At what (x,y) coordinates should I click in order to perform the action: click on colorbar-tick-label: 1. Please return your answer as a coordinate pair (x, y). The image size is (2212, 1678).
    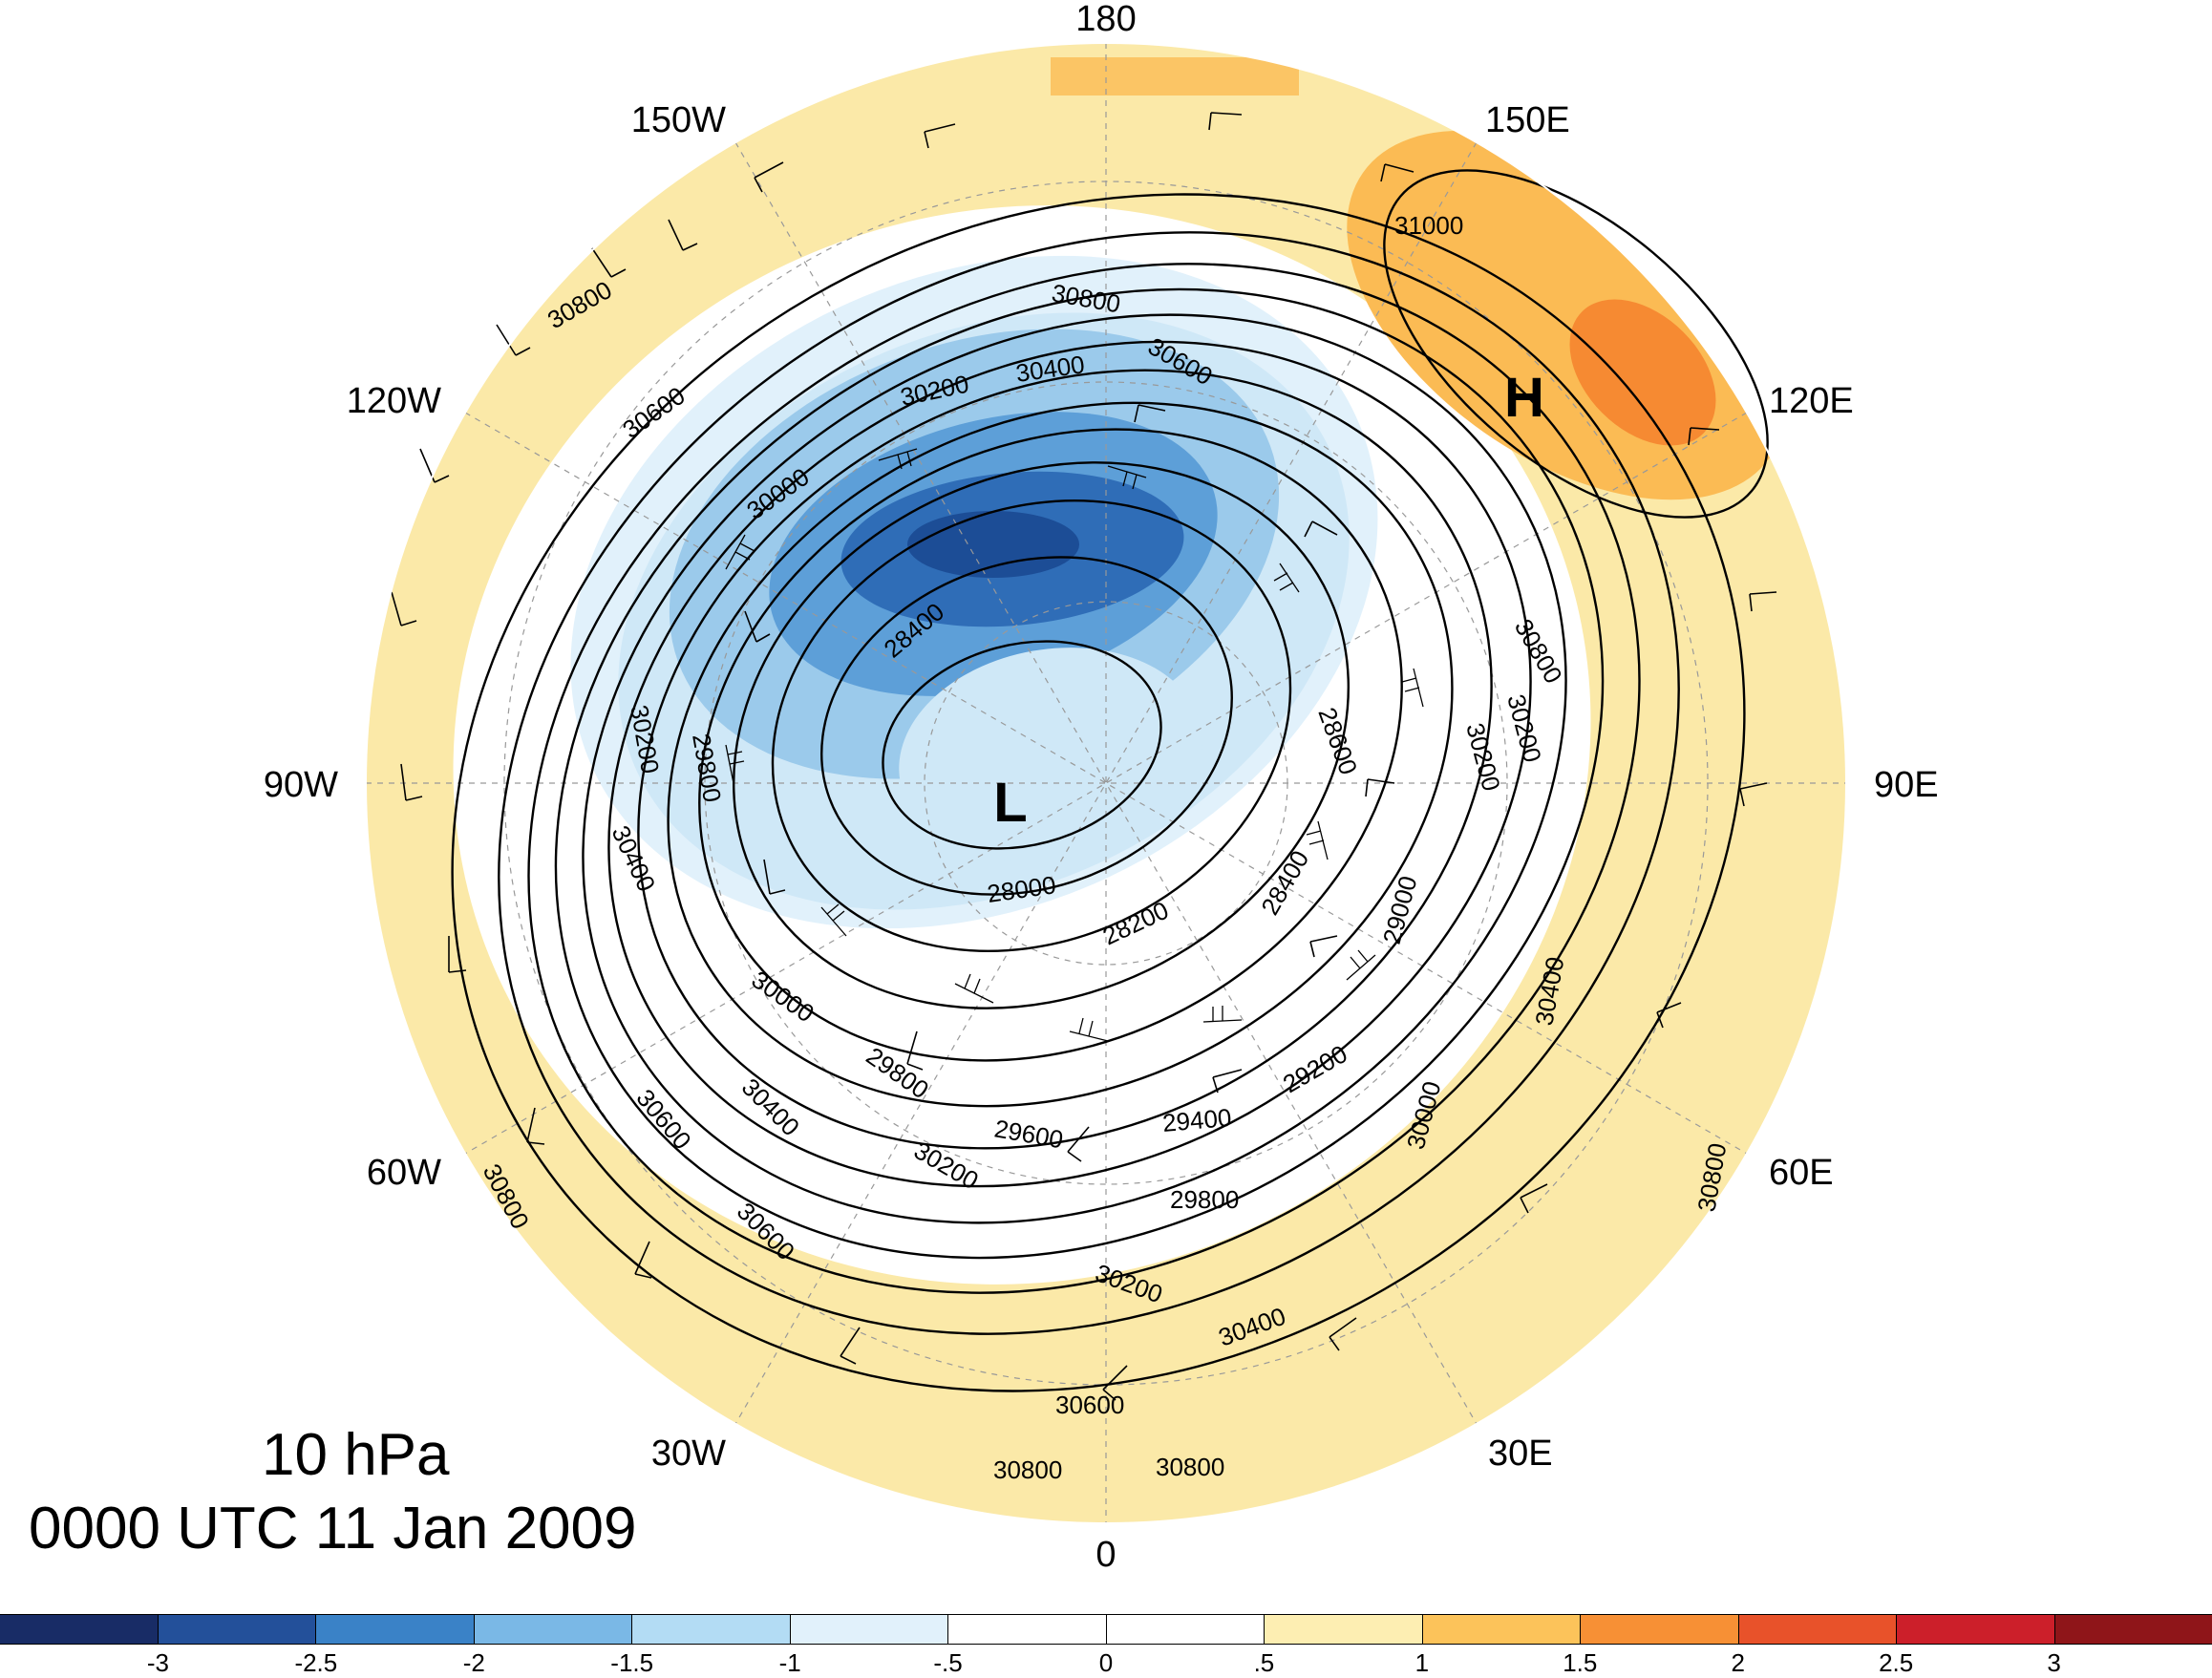
    Looking at the image, I should click on (1422, 1663).